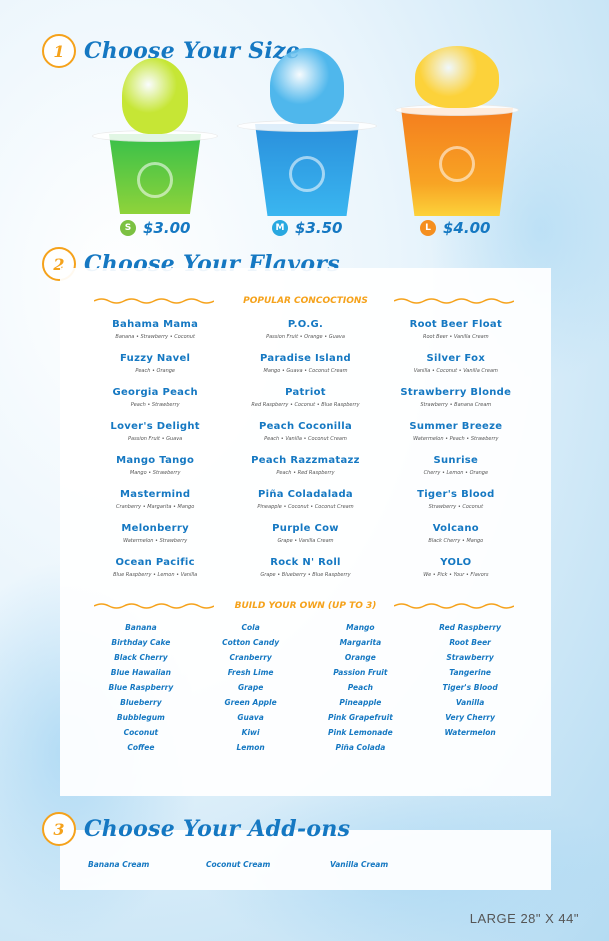 The image size is (609, 941). I want to click on flavor-item: Green Apple, so click(250, 702).